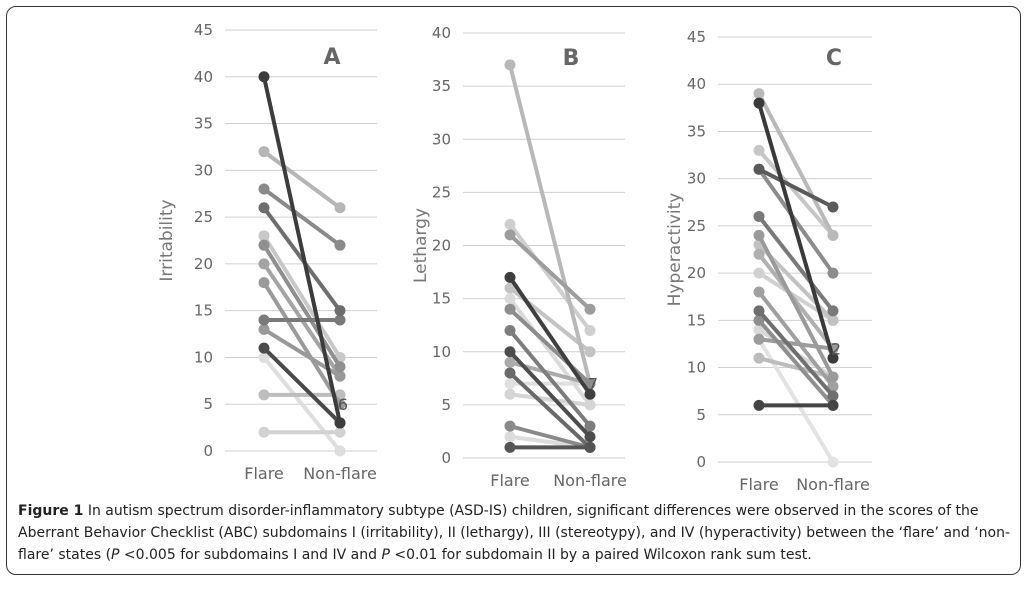  What do you see at coordinates (167, 240) in the screenshot?
I see `y-axis-label: Irritability` at bounding box center [167, 240].